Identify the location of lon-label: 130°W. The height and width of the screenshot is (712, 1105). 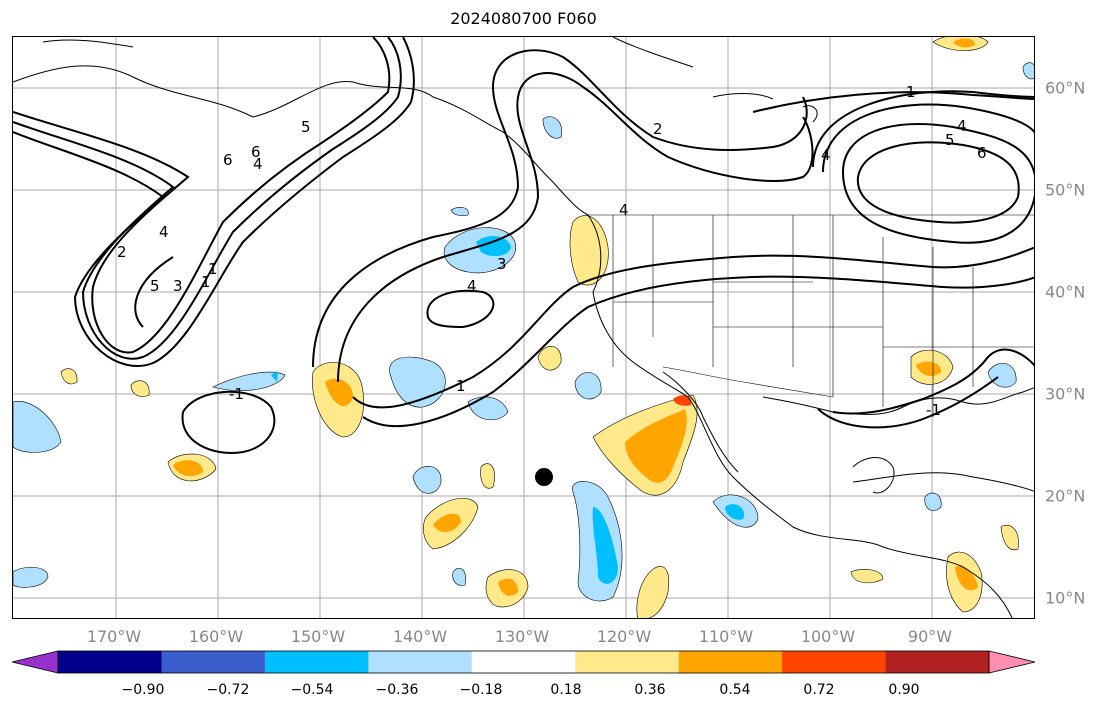
(522, 636).